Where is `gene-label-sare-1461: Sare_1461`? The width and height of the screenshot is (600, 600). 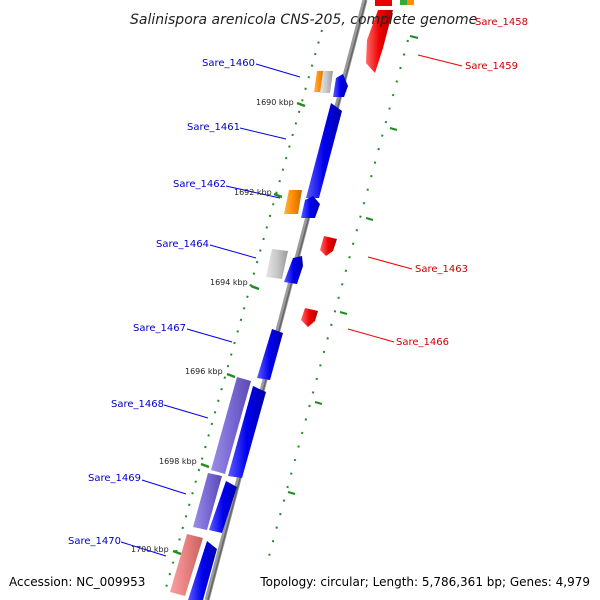
gene-label-sare-1461: Sare_1461 is located at coordinates (213, 127).